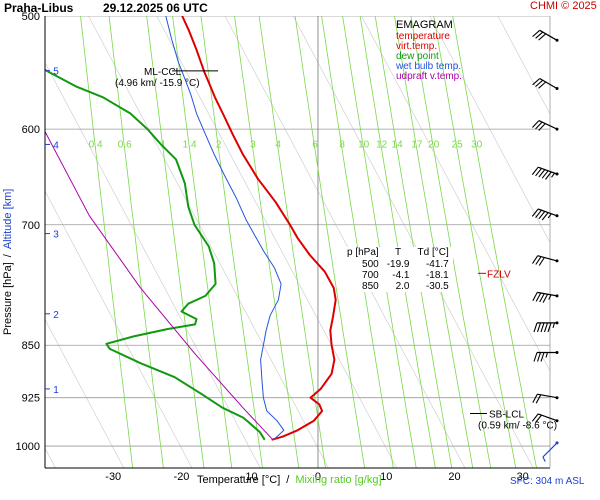 The height and width of the screenshot is (500, 600). Describe the element at coordinates (434, 144) in the screenshot. I see `mixing-ratio-label: 20` at that location.